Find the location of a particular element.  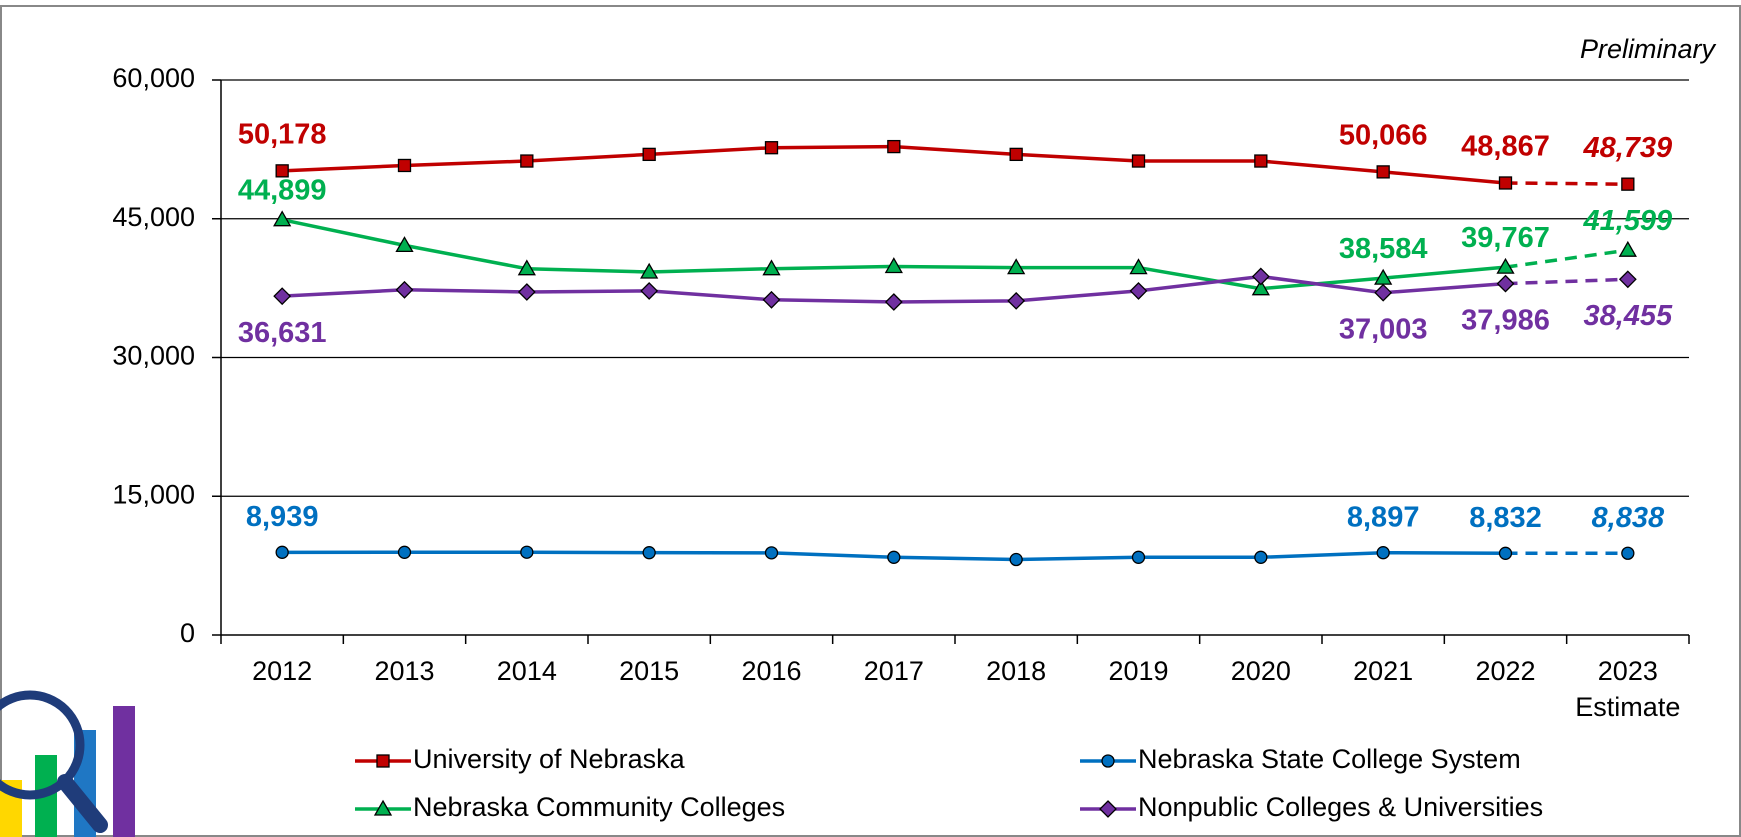

data-label: 50,066 is located at coordinates (1383, 136).